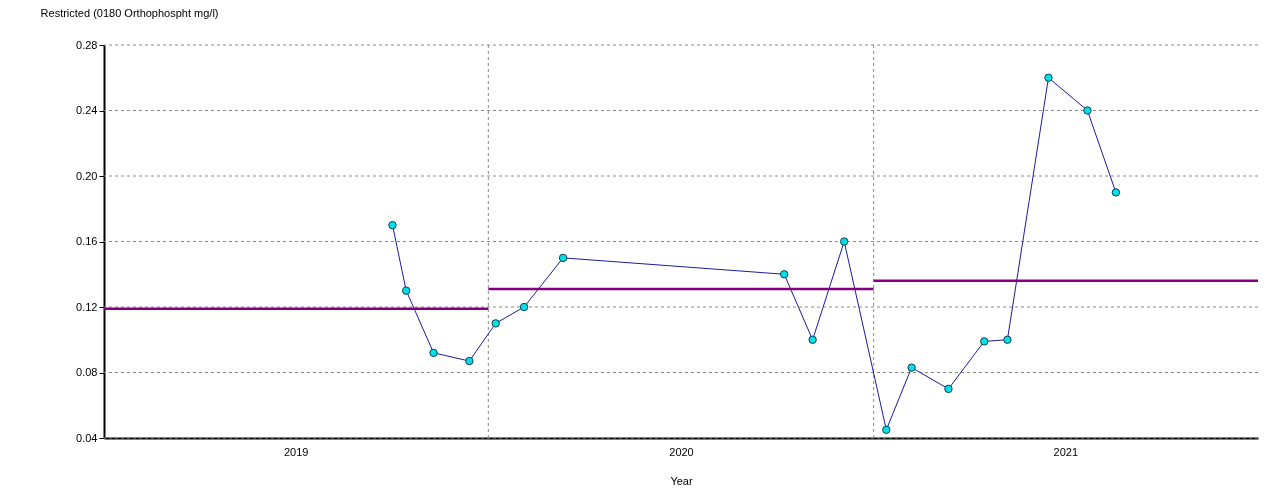 Image resolution: width=1272 pixels, height=497 pixels. What do you see at coordinates (87, 241) in the screenshot?
I see `y-tick-label: 0.16` at bounding box center [87, 241].